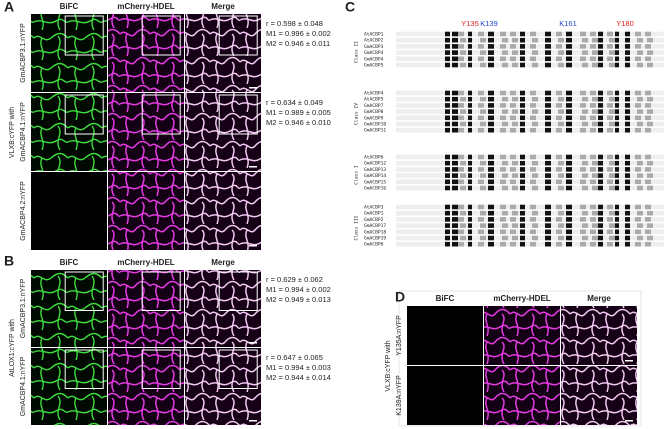  I want to click on column-header: Merge, so click(223, 262).